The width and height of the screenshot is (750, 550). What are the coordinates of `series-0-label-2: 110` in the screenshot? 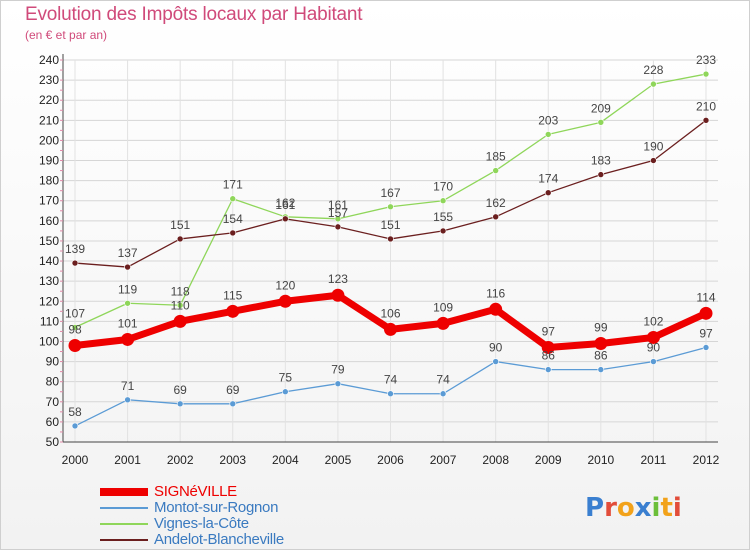 It's located at (180, 305).